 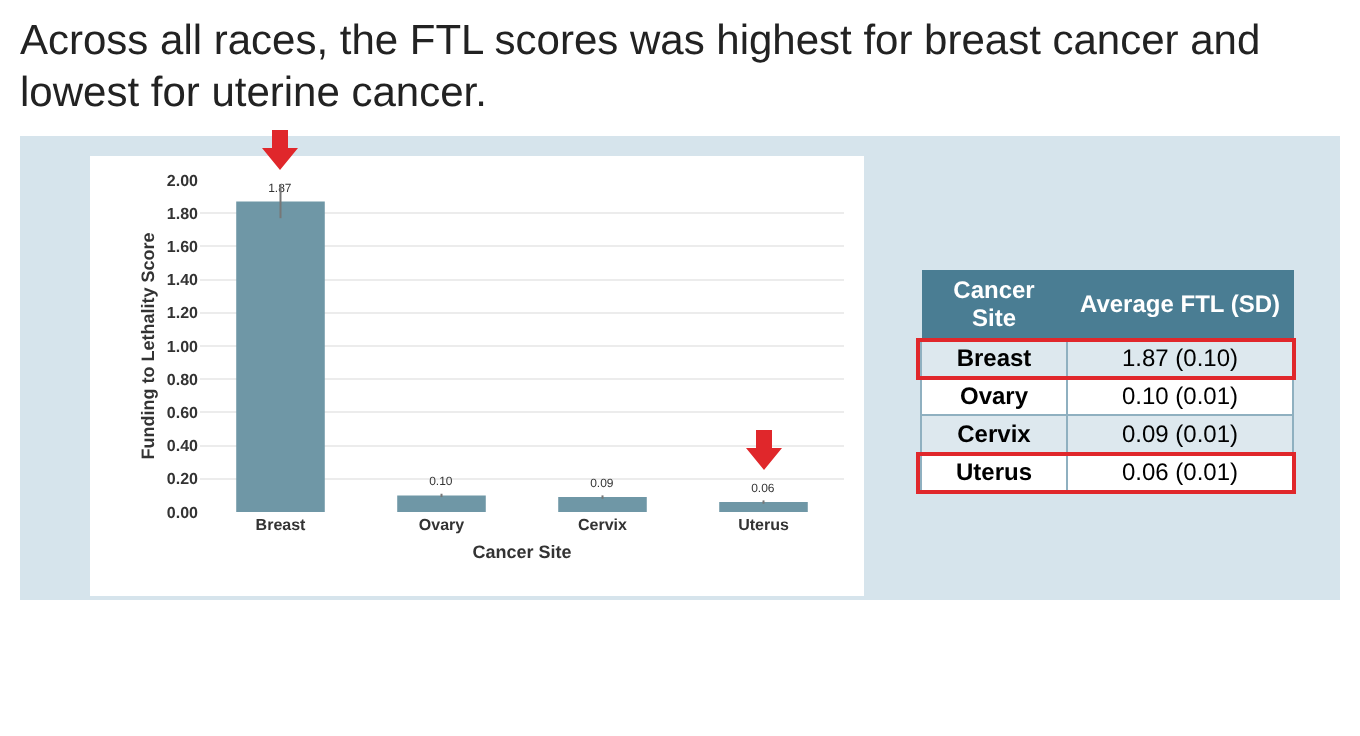 What do you see at coordinates (147, 346) in the screenshot?
I see `y-axis-title: Funding to Lethality Score` at bounding box center [147, 346].